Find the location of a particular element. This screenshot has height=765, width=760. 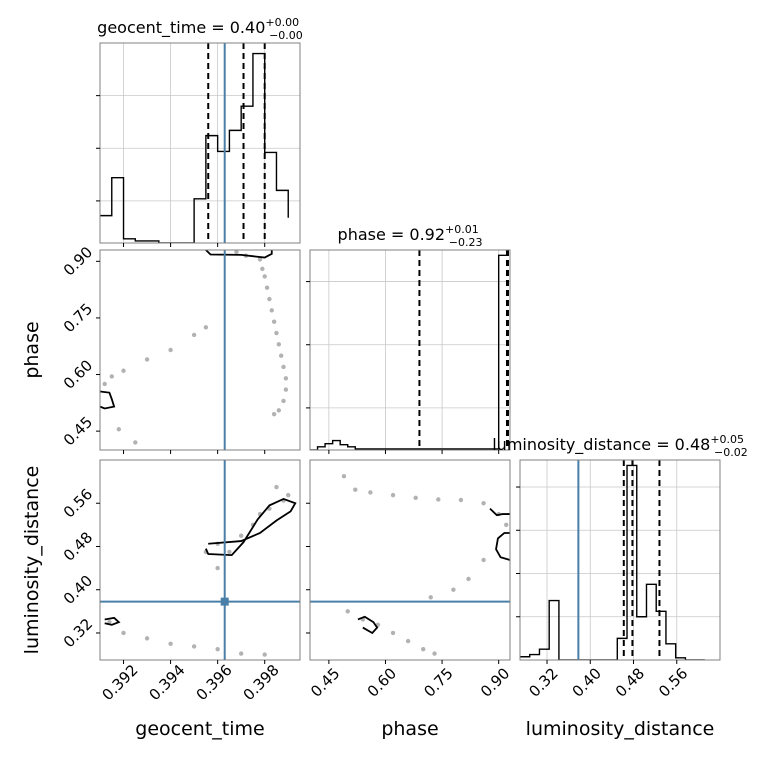

xtick-label-luminosity_distance: 0.32 is located at coordinates (543, 682).